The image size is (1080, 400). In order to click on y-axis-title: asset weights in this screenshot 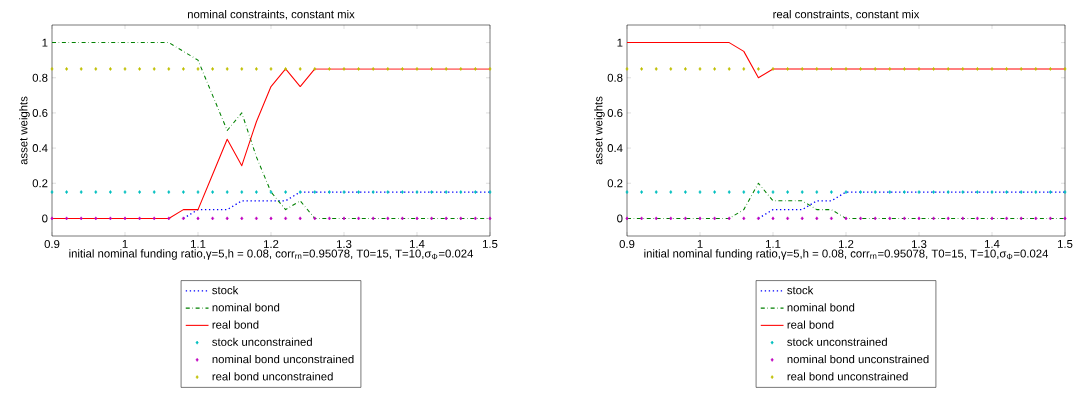, I will do `click(599, 130)`.